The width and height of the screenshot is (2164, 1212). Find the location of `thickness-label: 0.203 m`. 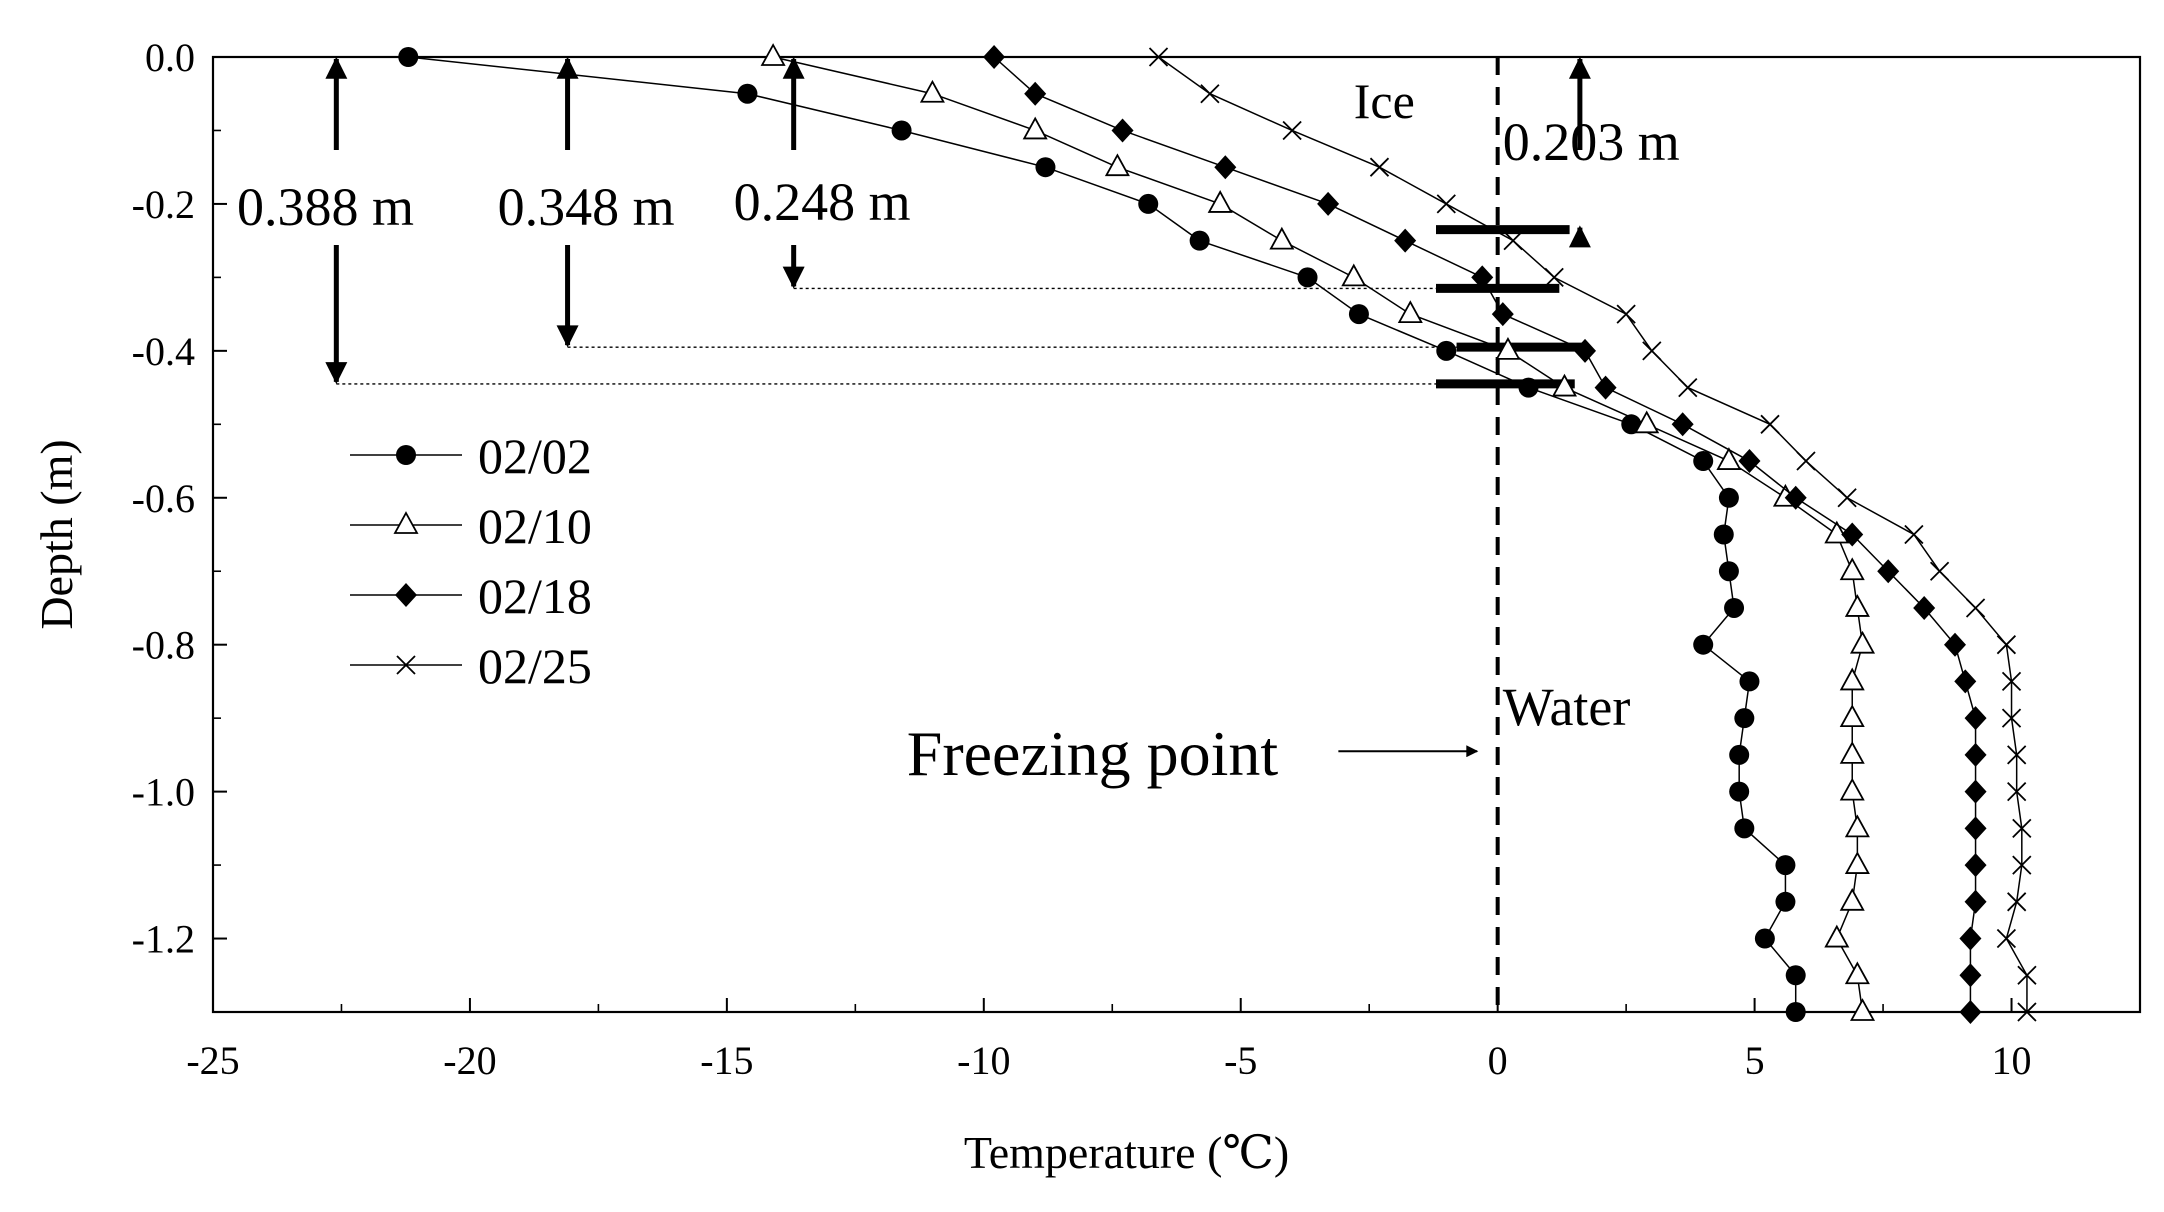

thickness-label: 0.203 m is located at coordinates (1591, 142).